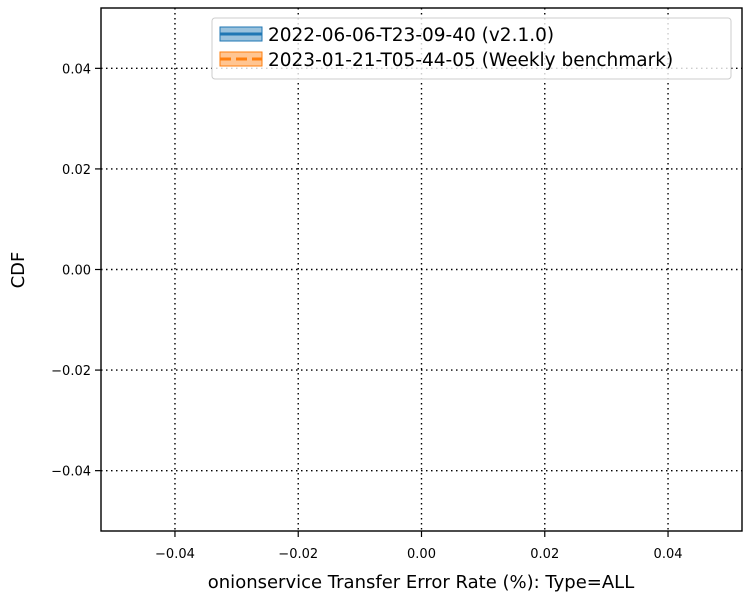  Describe the element at coordinates (421, 554) in the screenshot. I see `x-tick-label: 0.00` at that location.